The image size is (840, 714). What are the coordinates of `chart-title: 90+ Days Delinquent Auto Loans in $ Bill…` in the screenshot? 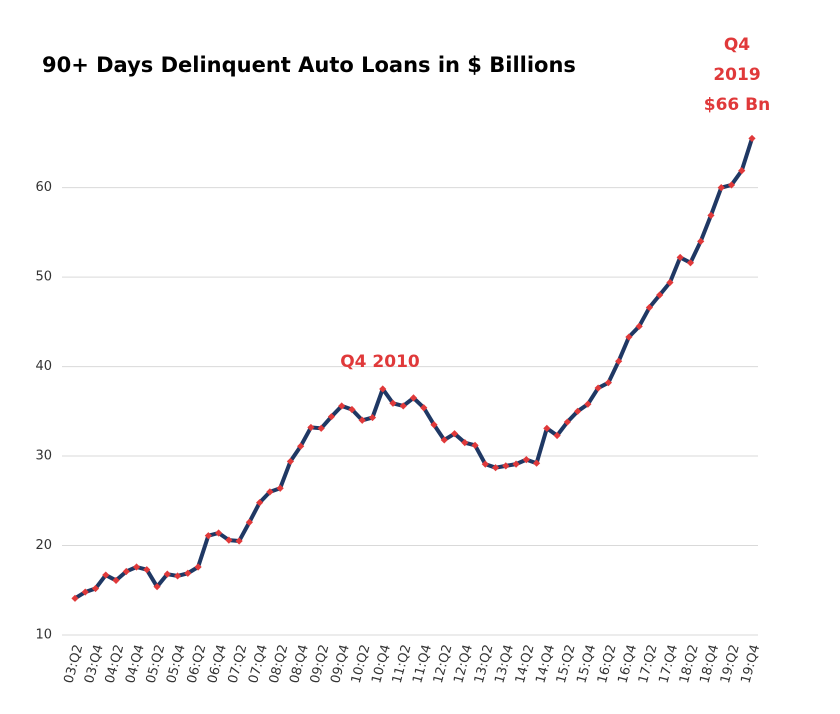 It's located at (309, 65).